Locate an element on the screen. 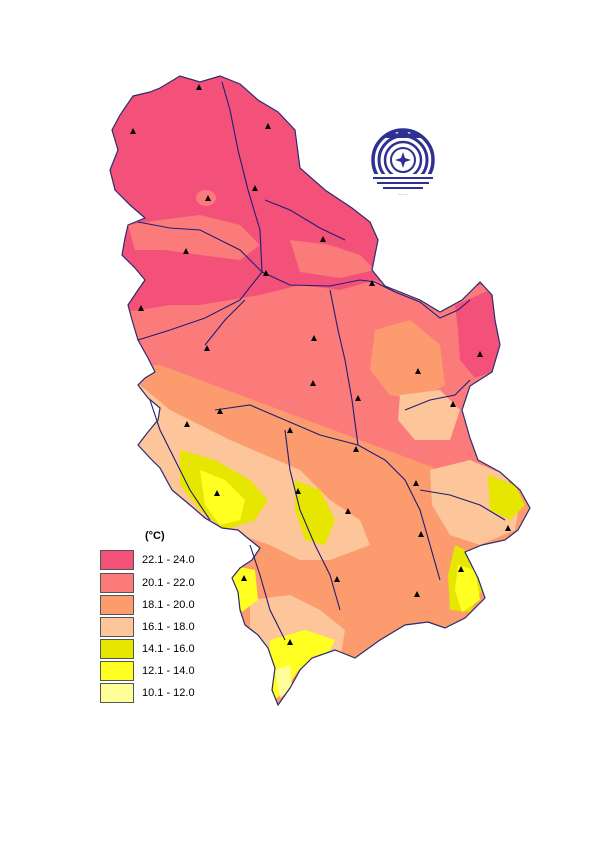  legend-item: 22.1 - 24.0 is located at coordinates (170, 560).